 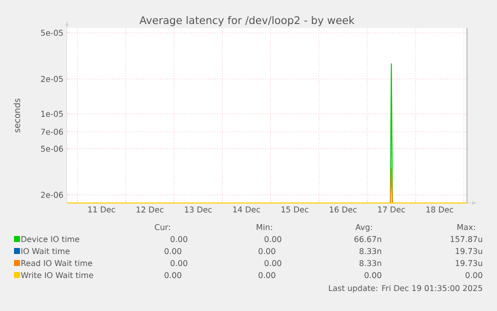 What do you see at coordinates (17, 115) in the screenshot?
I see `y-axis-title: seconds` at bounding box center [17, 115].